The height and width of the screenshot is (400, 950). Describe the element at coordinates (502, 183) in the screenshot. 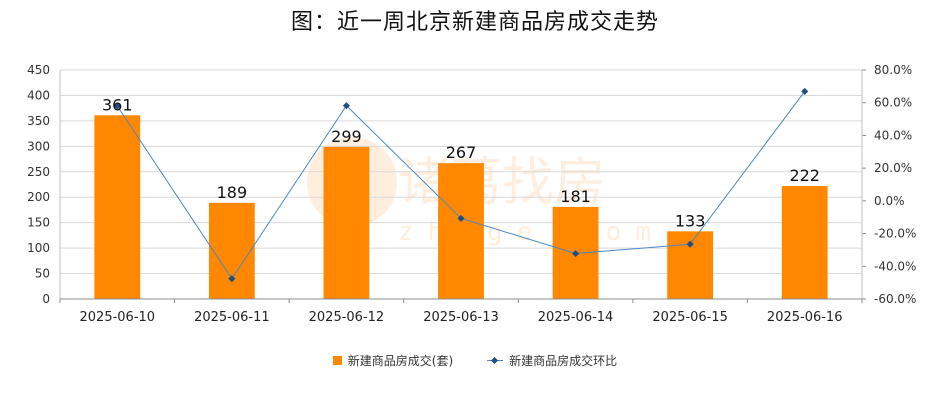

I see `watermark-text: 诸葛找房` at that location.